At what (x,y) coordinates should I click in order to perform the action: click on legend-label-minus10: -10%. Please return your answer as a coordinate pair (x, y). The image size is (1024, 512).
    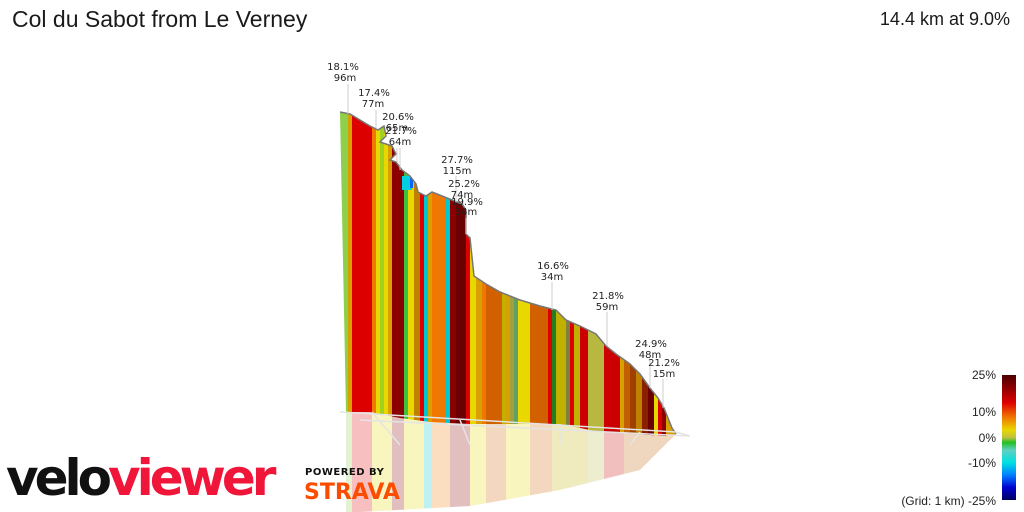
    Looking at the image, I should click on (981, 463).